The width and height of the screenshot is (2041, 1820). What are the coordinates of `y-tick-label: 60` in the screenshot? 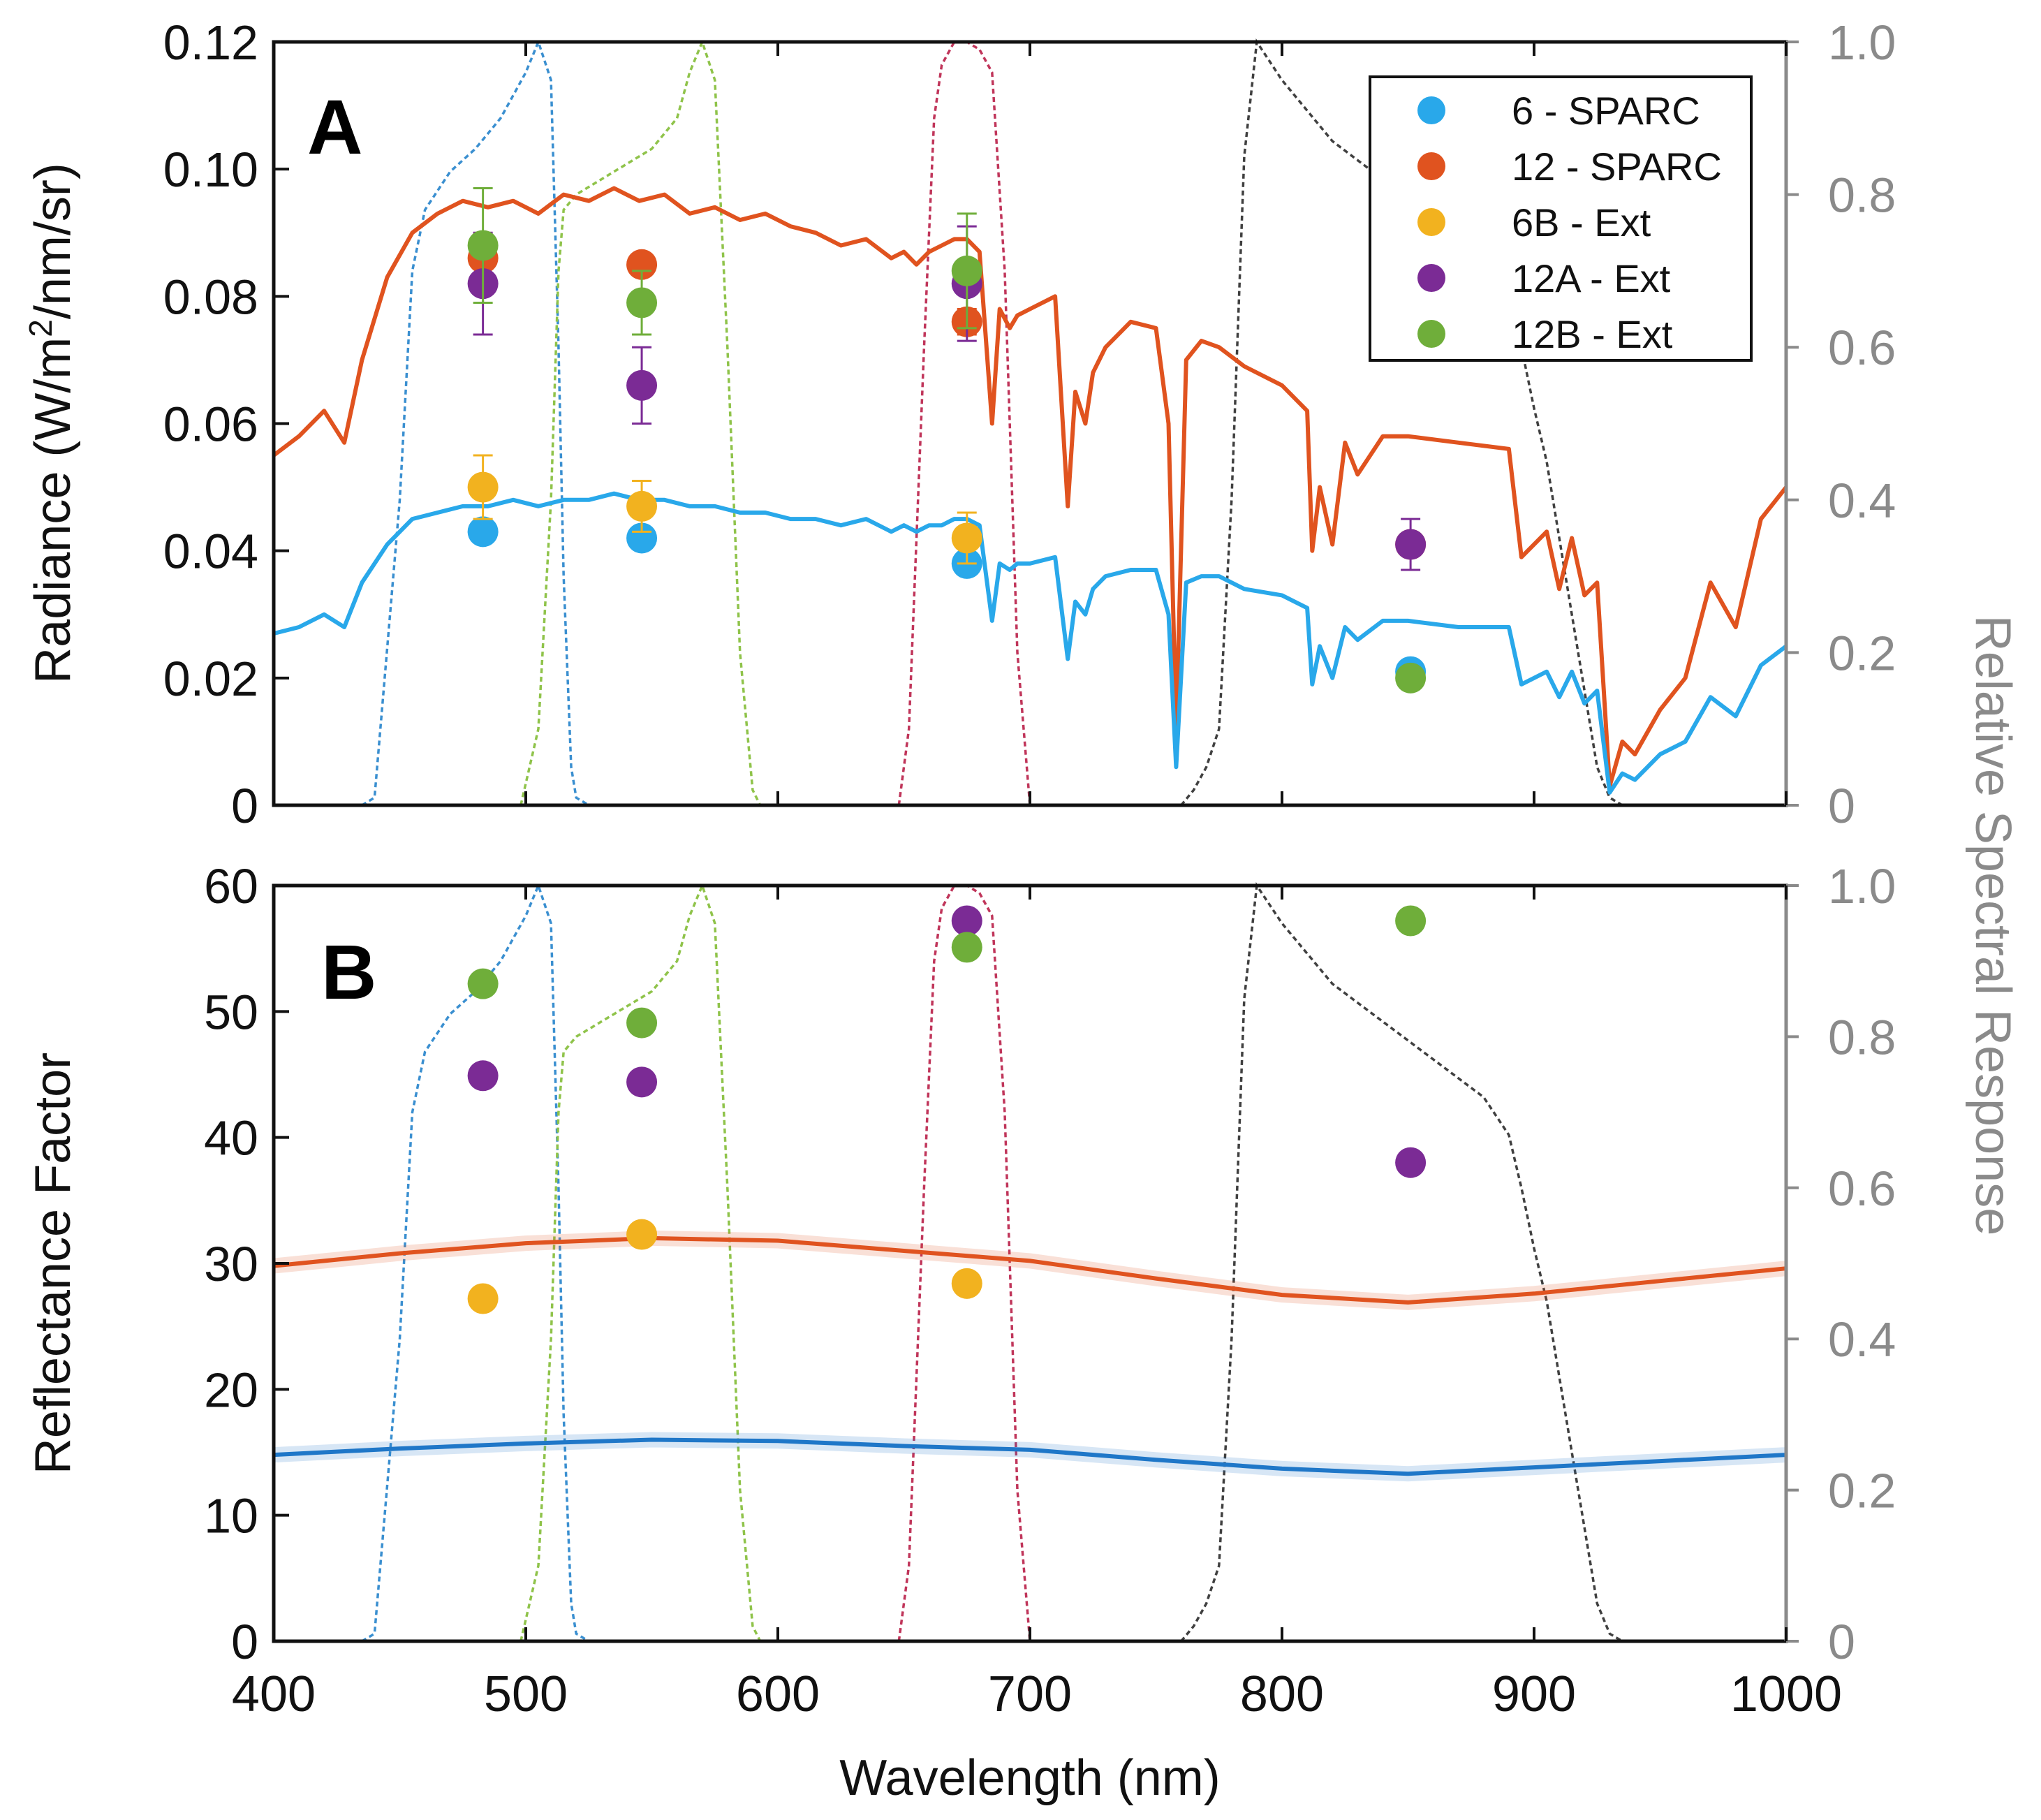 It's located at (231, 886).